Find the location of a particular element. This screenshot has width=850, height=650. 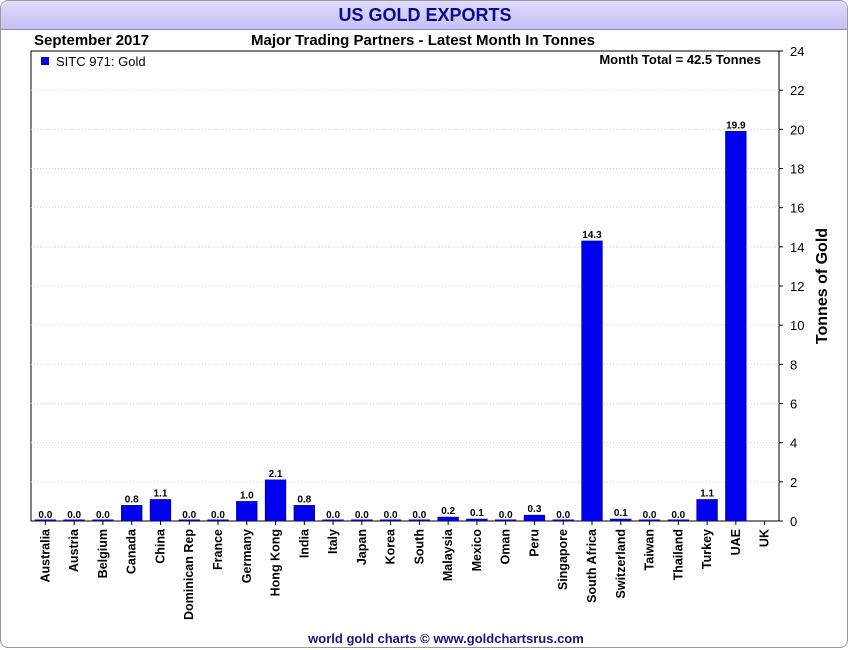

x-tick-label: India is located at coordinates (304, 543).